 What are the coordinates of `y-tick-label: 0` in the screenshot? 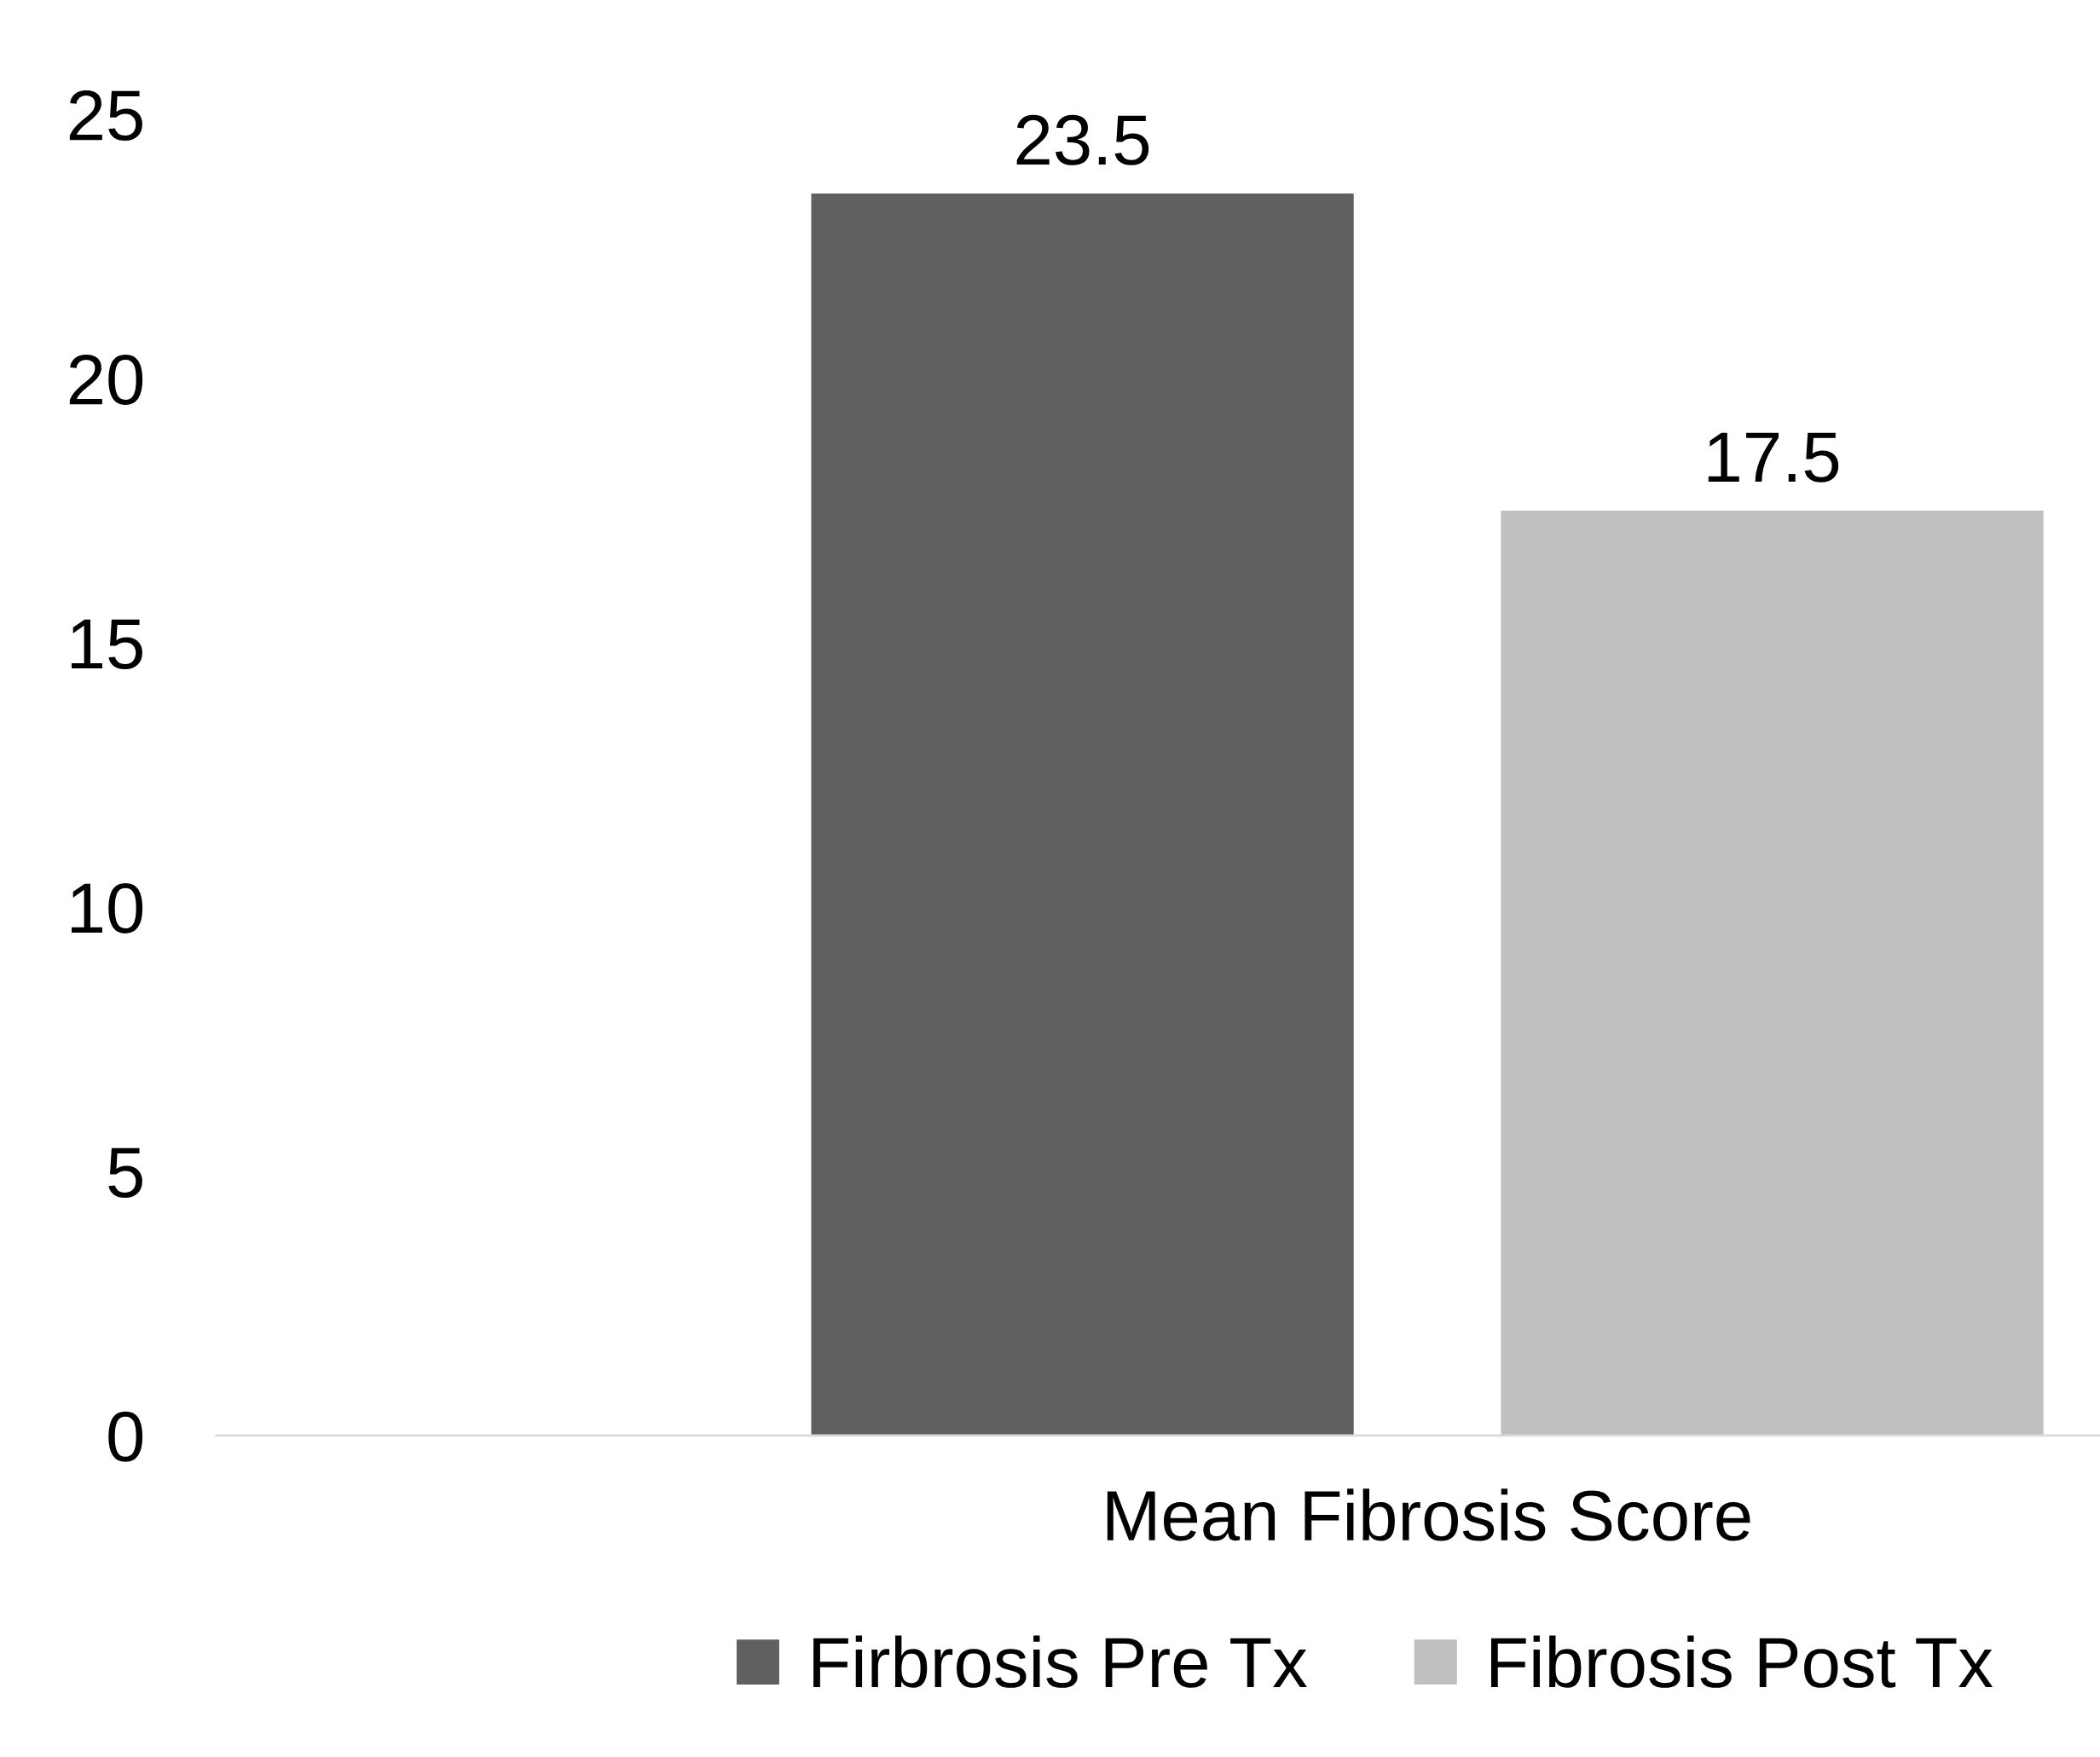 It's located at (125, 1437).